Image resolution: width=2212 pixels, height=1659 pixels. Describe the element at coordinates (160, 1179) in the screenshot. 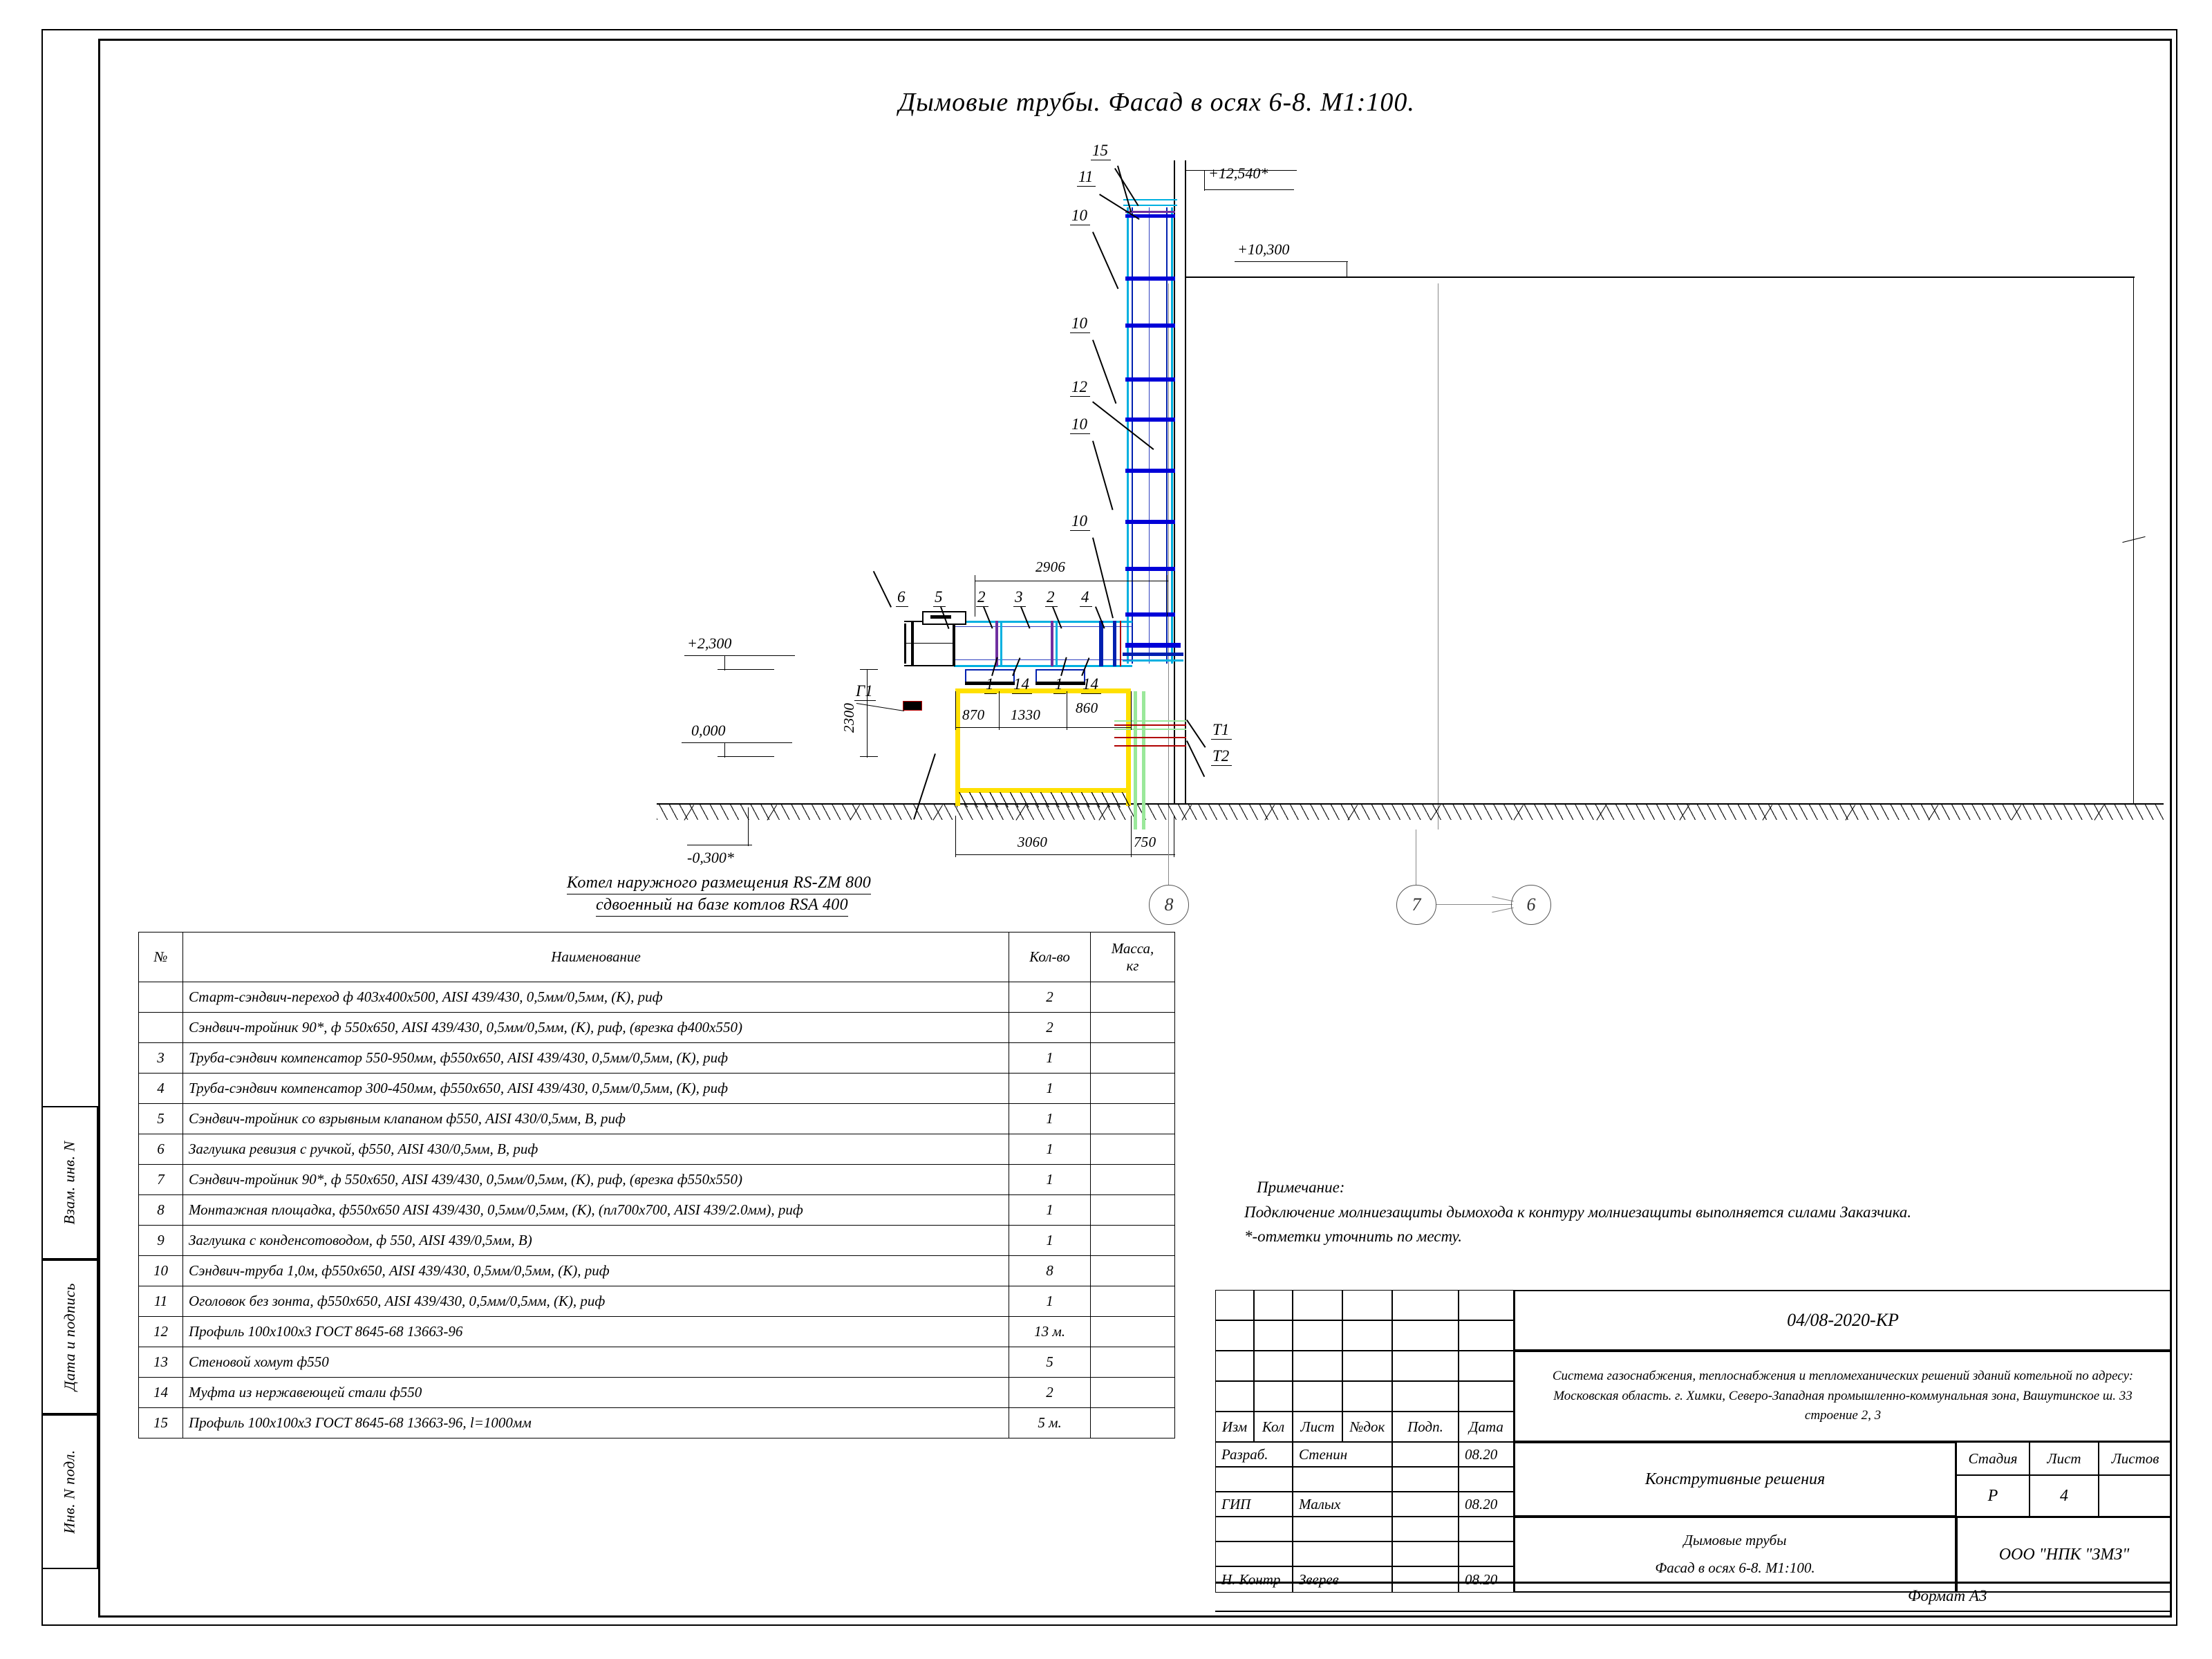

I see `spec-cell-num: 7` at that location.